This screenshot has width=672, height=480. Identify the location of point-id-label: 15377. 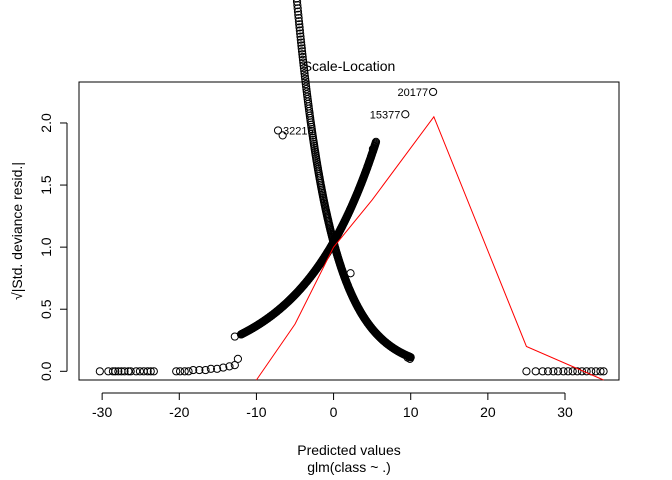
(385, 115).